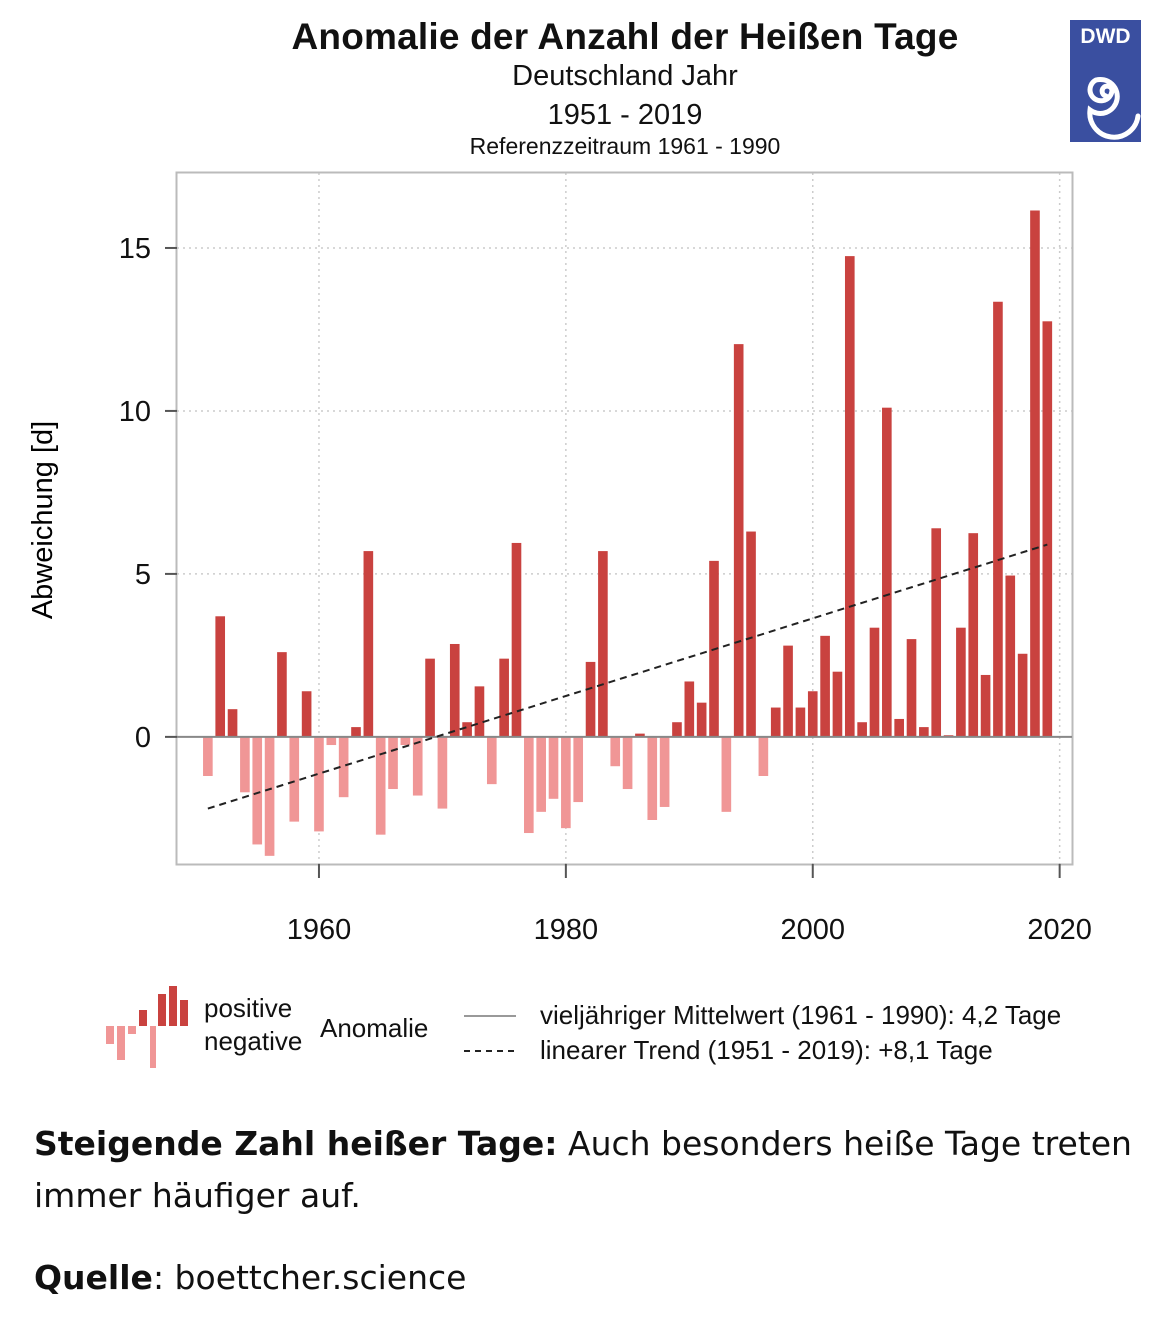 Image resolution: width=1162 pixels, height=1331 pixels. What do you see at coordinates (529, 785) in the screenshot?
I see `bar-1977` at bounding box center [529, 785].